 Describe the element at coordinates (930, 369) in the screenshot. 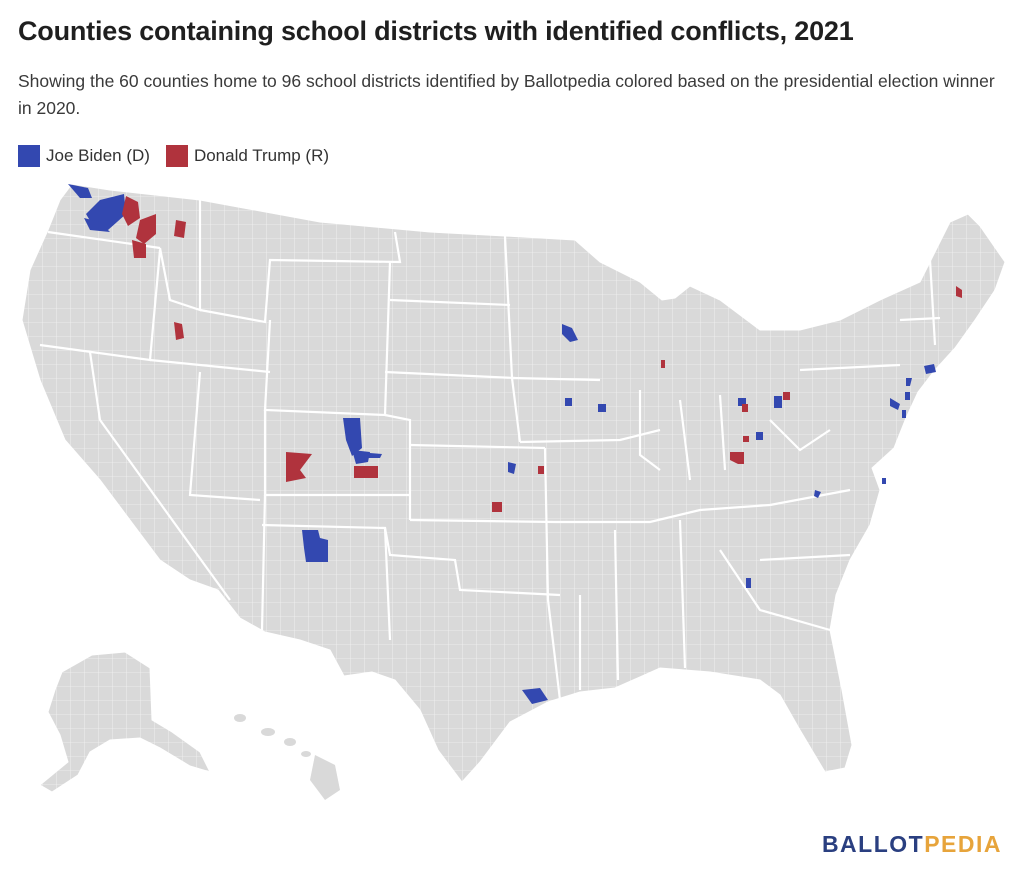

I see `county-biden-ct` at that location.